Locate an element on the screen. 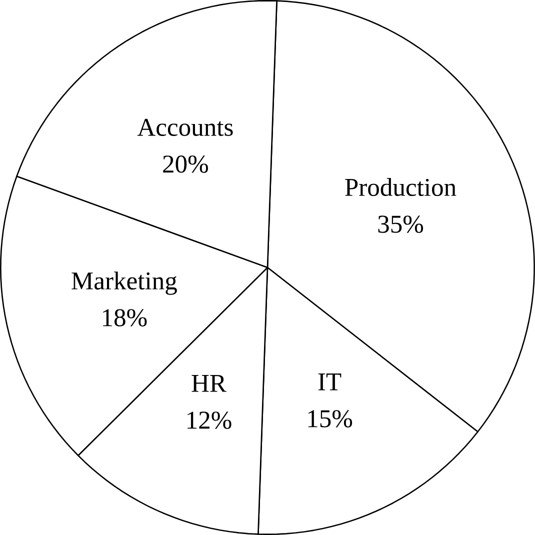 The width and height of the screenshot is (535, 535). slice-label: IT is located at coordinates (330, 382).